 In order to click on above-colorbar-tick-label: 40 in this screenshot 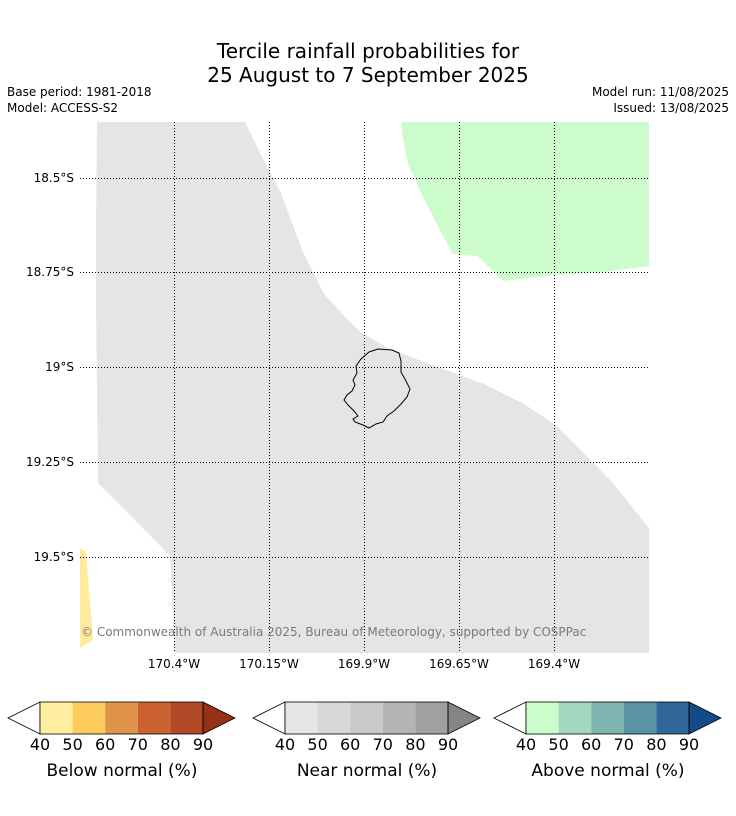, I will do `click(526, 744)`.